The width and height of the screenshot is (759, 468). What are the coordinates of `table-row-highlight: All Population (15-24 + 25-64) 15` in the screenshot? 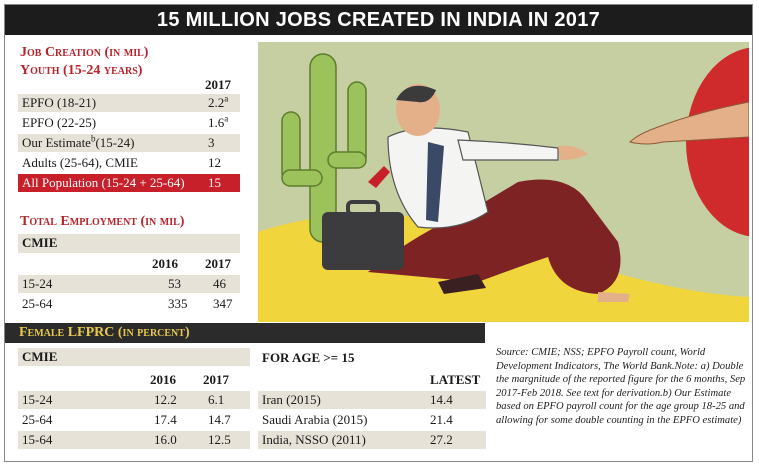 It's located at (129, 183).